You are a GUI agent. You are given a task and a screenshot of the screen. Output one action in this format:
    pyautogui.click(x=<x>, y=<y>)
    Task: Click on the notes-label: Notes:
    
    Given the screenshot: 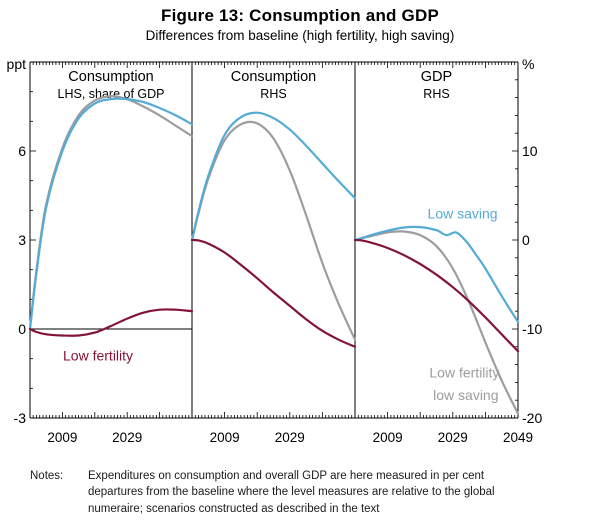 What is the action you would take?
    pyautogui.click(x=47, y=476)
    